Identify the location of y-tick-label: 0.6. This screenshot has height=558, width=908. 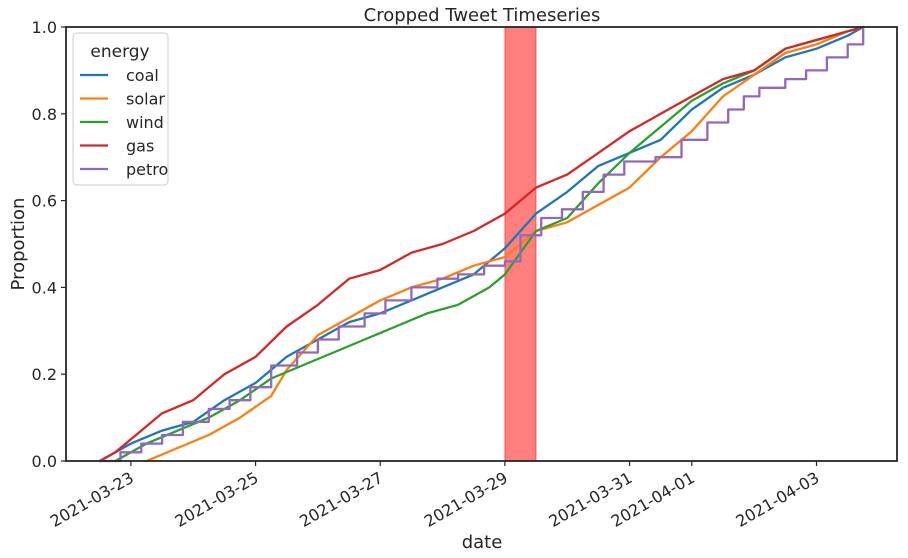
(44, 201).